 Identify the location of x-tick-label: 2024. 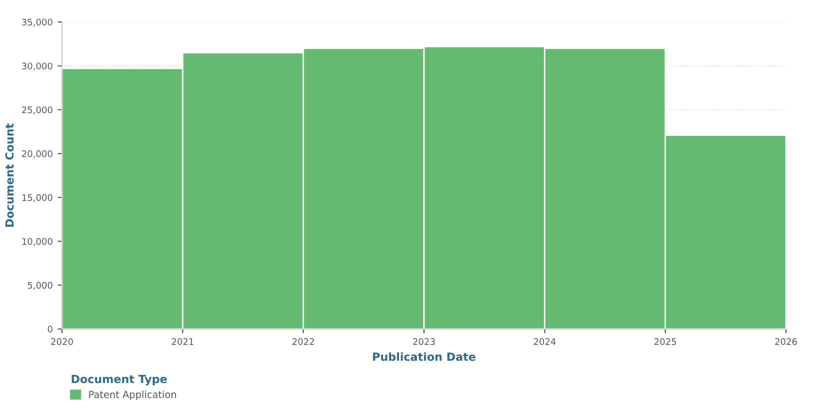
(545, 342).